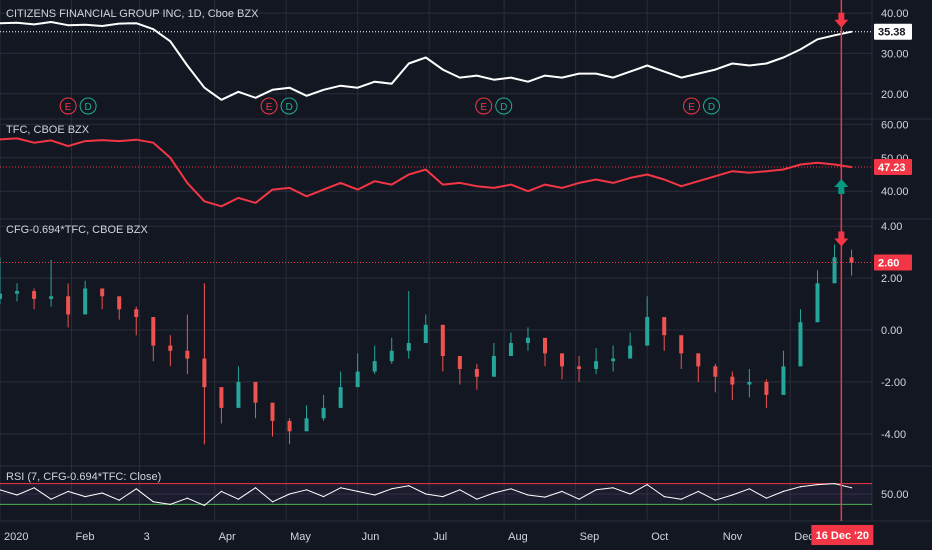 This screenshot has width=932, height=550. Describe the element at coordinates (711, 107) in the screenshot. I see `dividend-badge-label: D` at that location.